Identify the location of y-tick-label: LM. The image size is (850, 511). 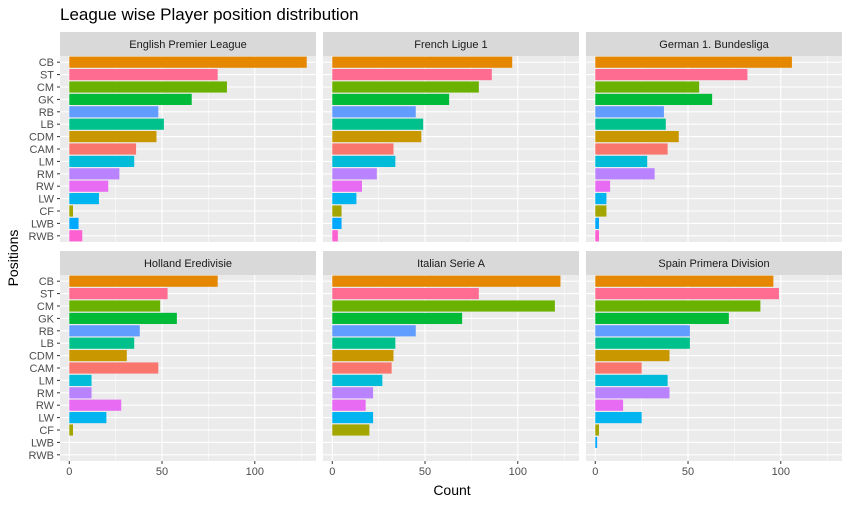
(46, 162).